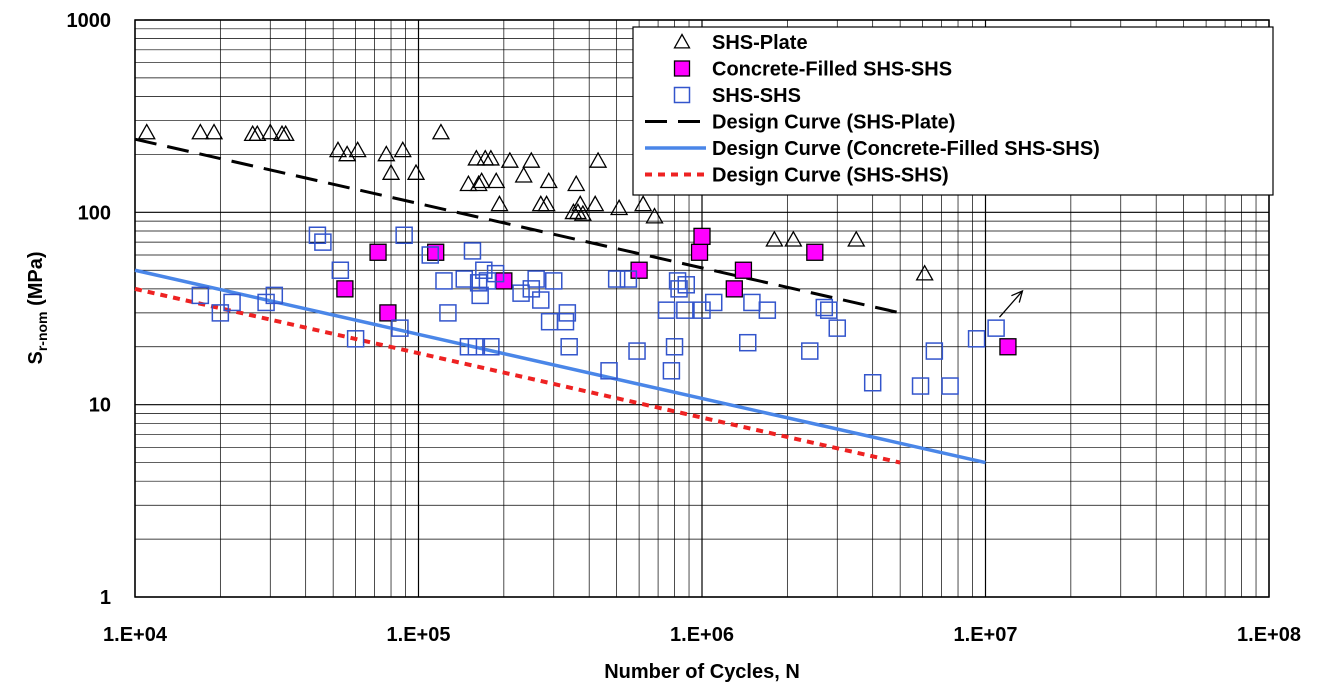 The width and height of the screenshot is (1327, 690). I want to click on annotations, so click(1011, 303).